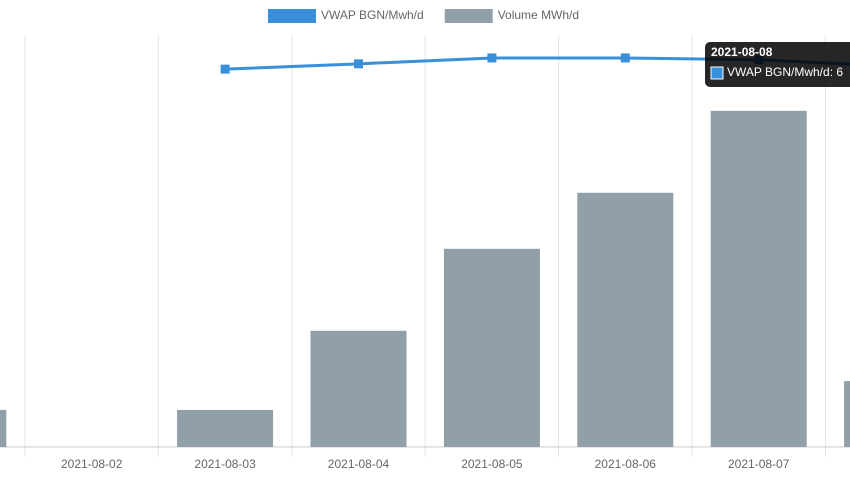 This screenshot has height=480, width=850. I want to click on tooltip: 2021-08-08 VWAP BGN/Mwh/d: 6, so click(777, 64).